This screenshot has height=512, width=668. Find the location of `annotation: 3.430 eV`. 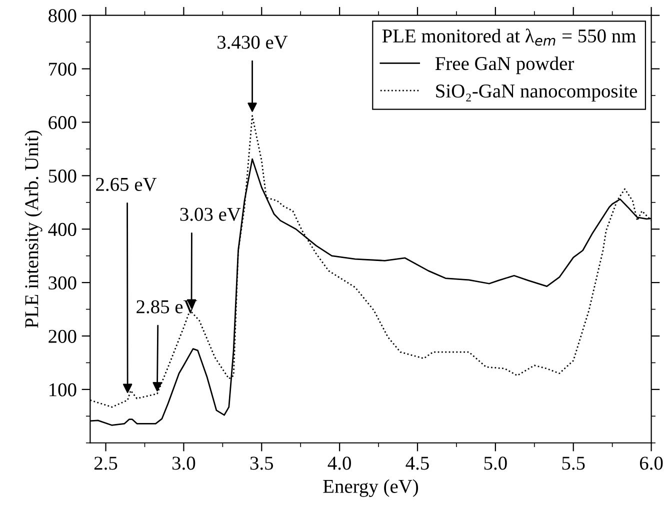

annotation: 3.430 eV is located at coordinates (253, 42).